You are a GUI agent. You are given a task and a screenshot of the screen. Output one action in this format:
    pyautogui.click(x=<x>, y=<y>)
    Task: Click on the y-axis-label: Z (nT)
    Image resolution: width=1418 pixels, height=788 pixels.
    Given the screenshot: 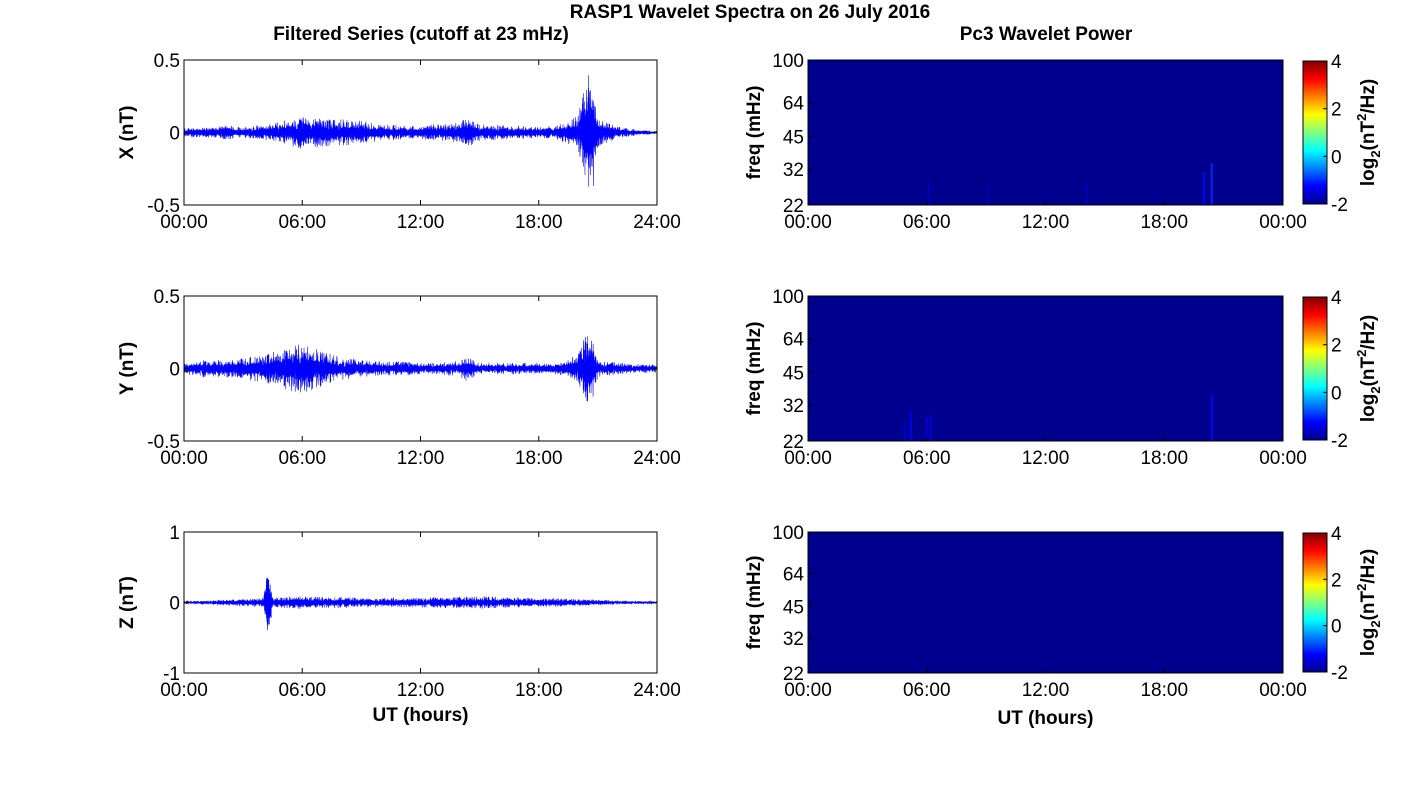 What is the action you would take?
    pyautogui.click(x=127, y=602)
    